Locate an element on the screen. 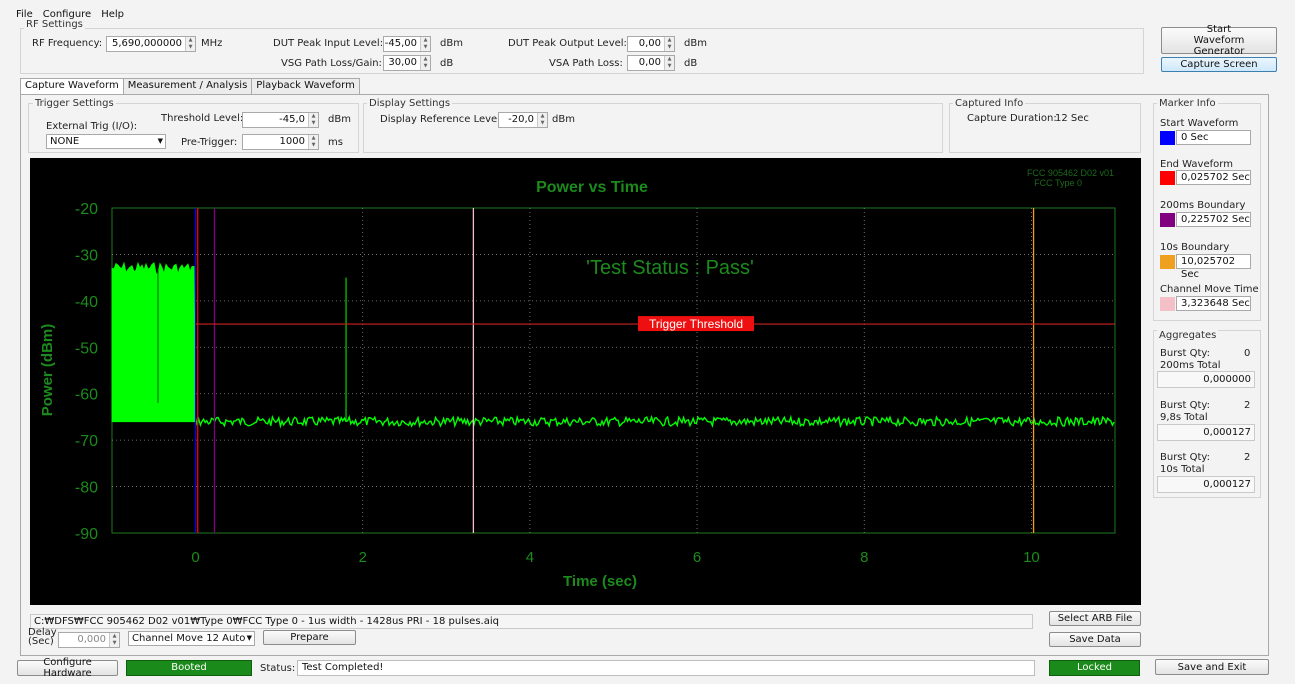  pre-trigger-value: 1000 is located at coordinates (292, 141).